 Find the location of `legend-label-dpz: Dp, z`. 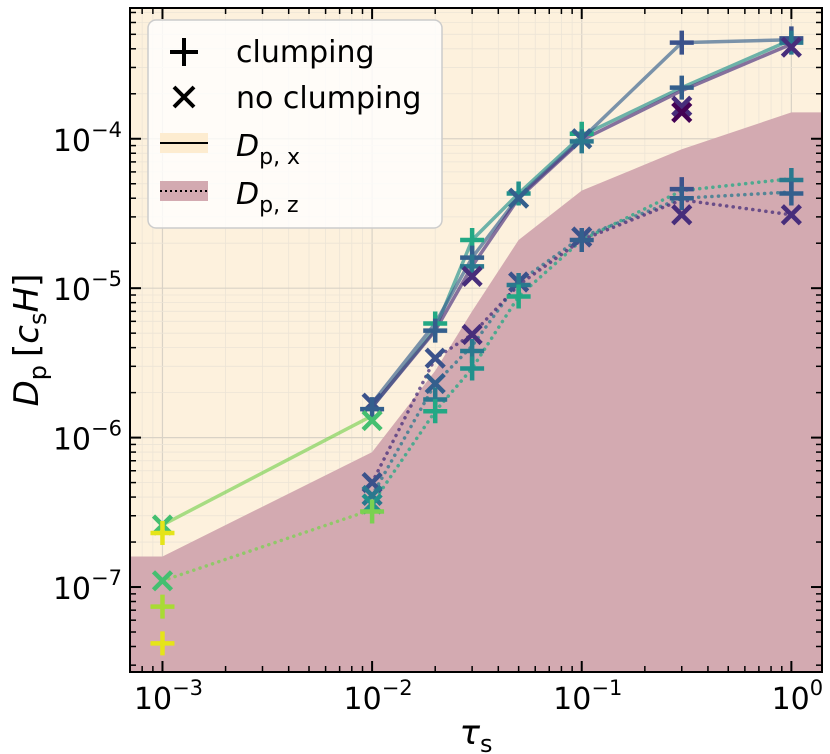

legend-label-dpz: Dp, z is located at coordinates (267, 197).